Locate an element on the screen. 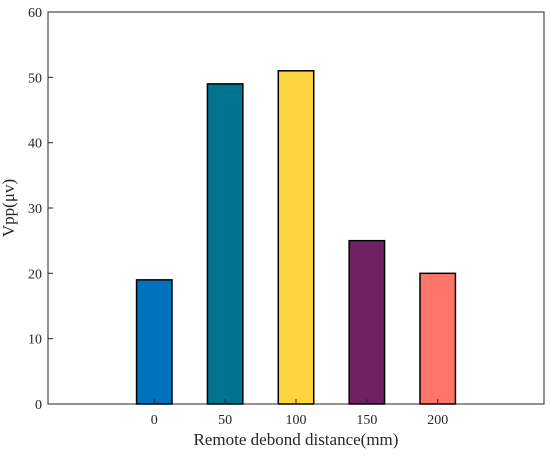  x-tick-label: 100 is located at coordinates (296, 420).